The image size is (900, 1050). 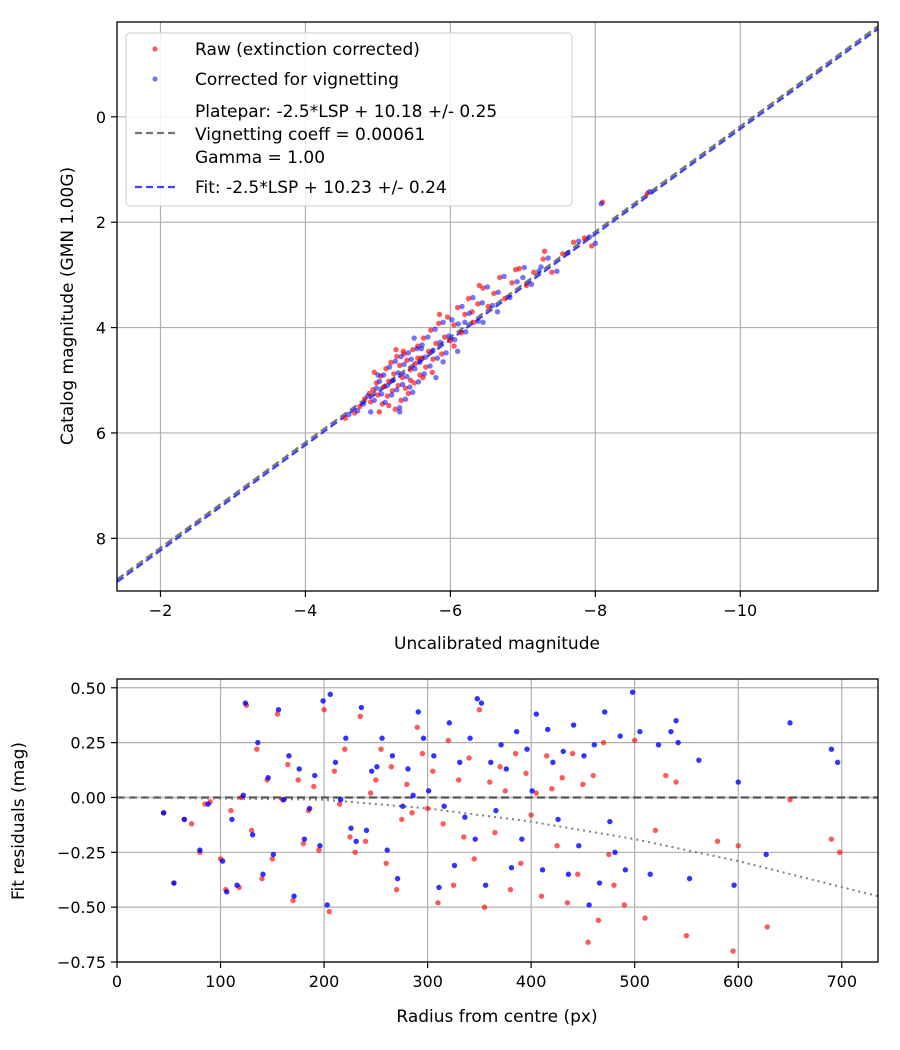 What do you see at coordinates (88, 743) in the screenshot?
I see `bottom-y-tick-label: 0.25` at bounding box center [88, 743].